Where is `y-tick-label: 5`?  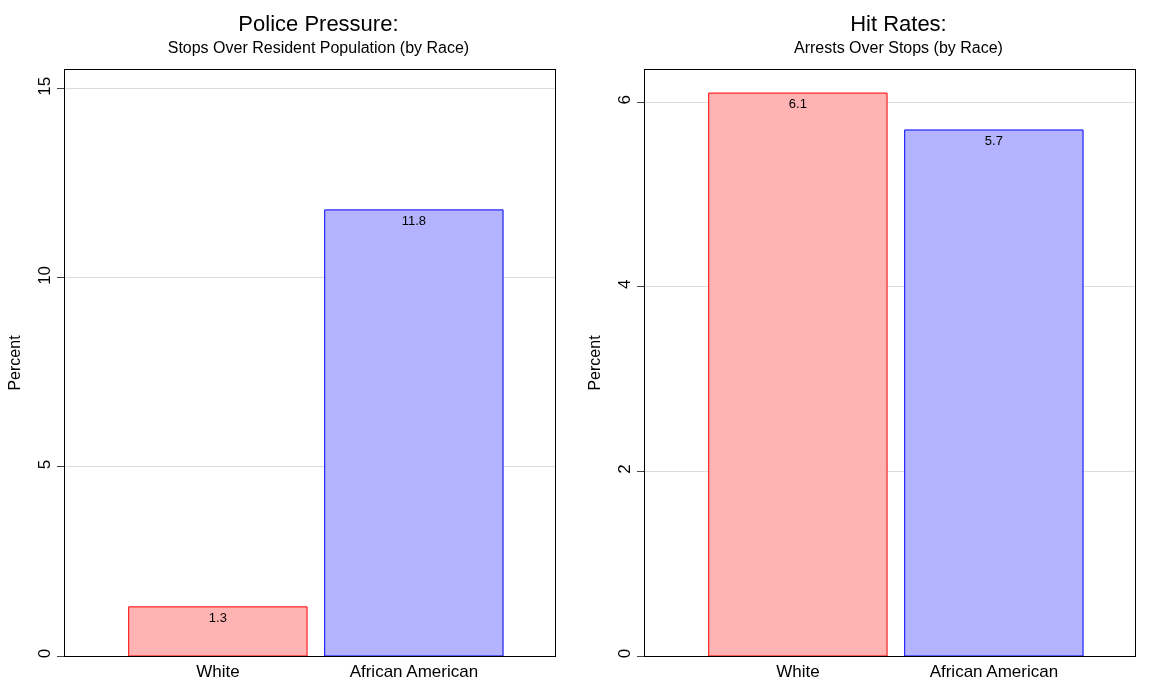
y-tick-label: 5 is located at coordinates (45, 464).